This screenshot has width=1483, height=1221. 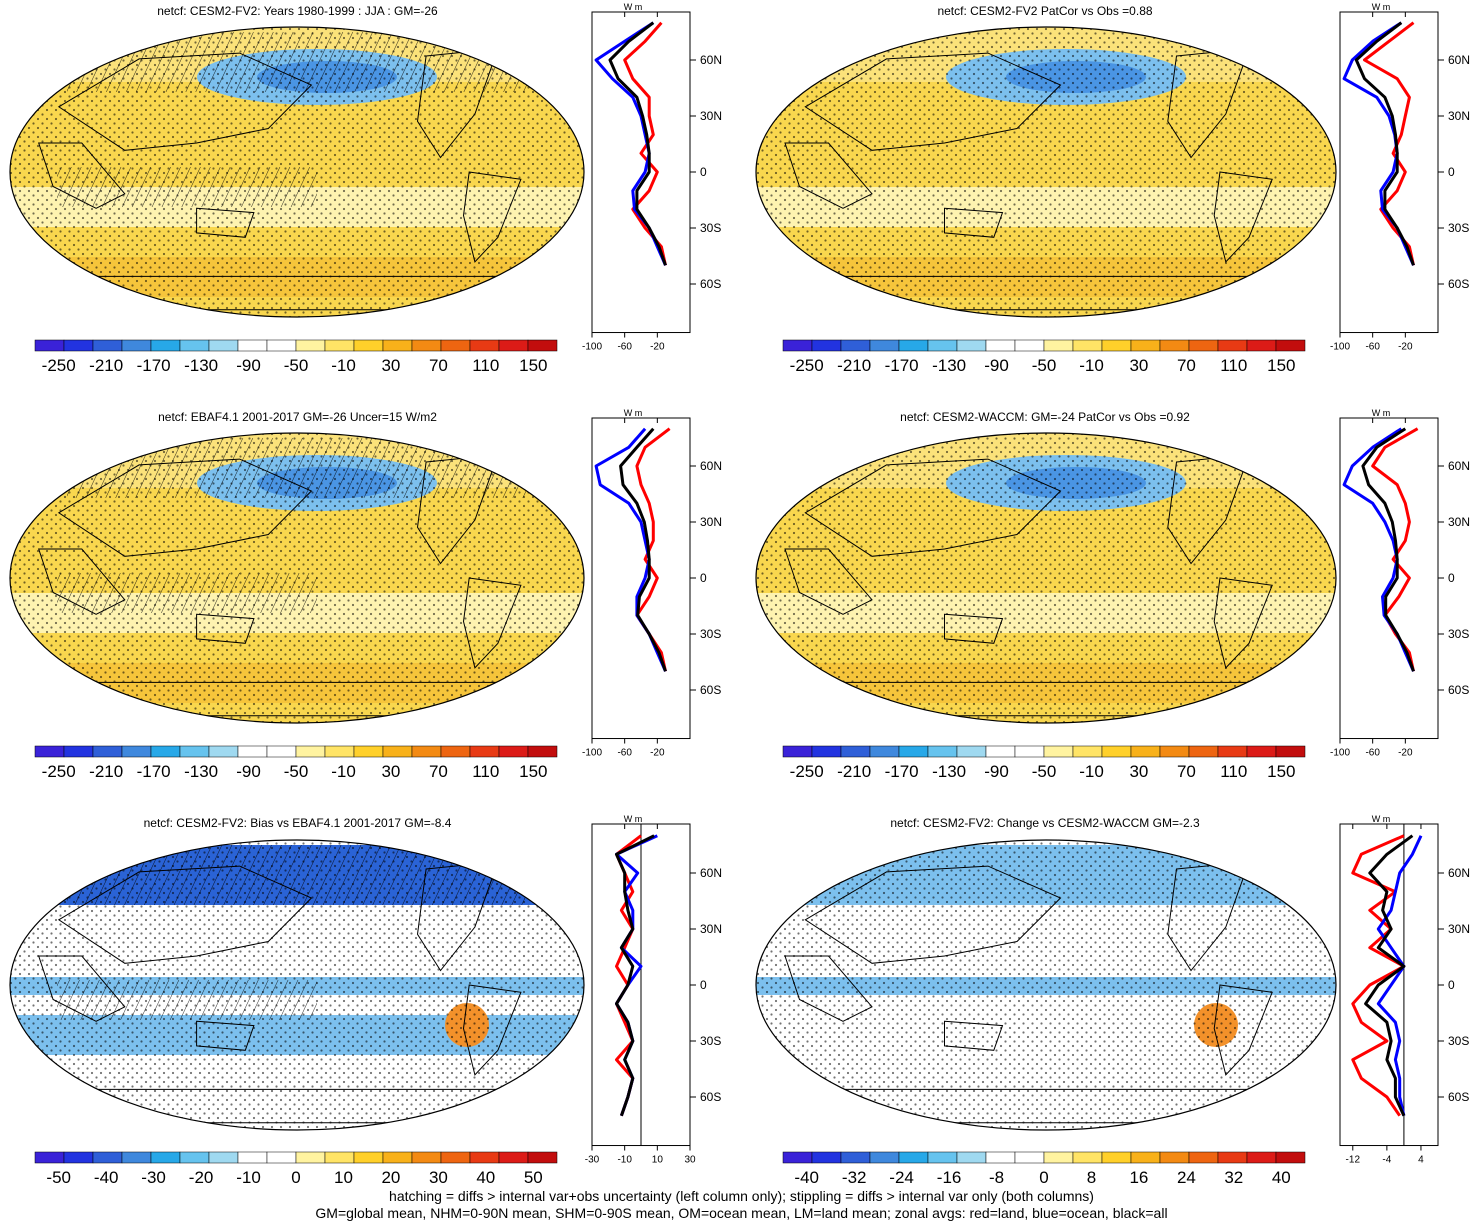 What do you see at coordinates (996, 1177) in the screenshot?
I see `colorbar-label: -8` at bounding box center [996, 1177].